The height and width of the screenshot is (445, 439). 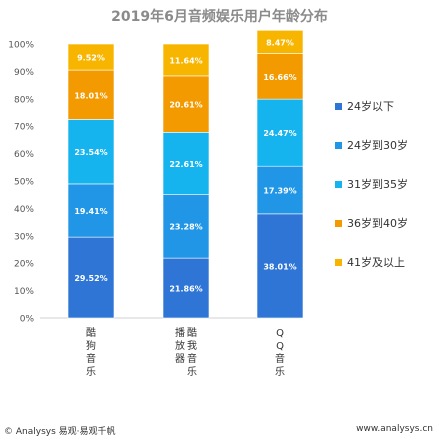 What do you see at coordinates (24, 183) in the screenshot?
I see `y-tick-label: 50%` at bounding box center [24, 183].